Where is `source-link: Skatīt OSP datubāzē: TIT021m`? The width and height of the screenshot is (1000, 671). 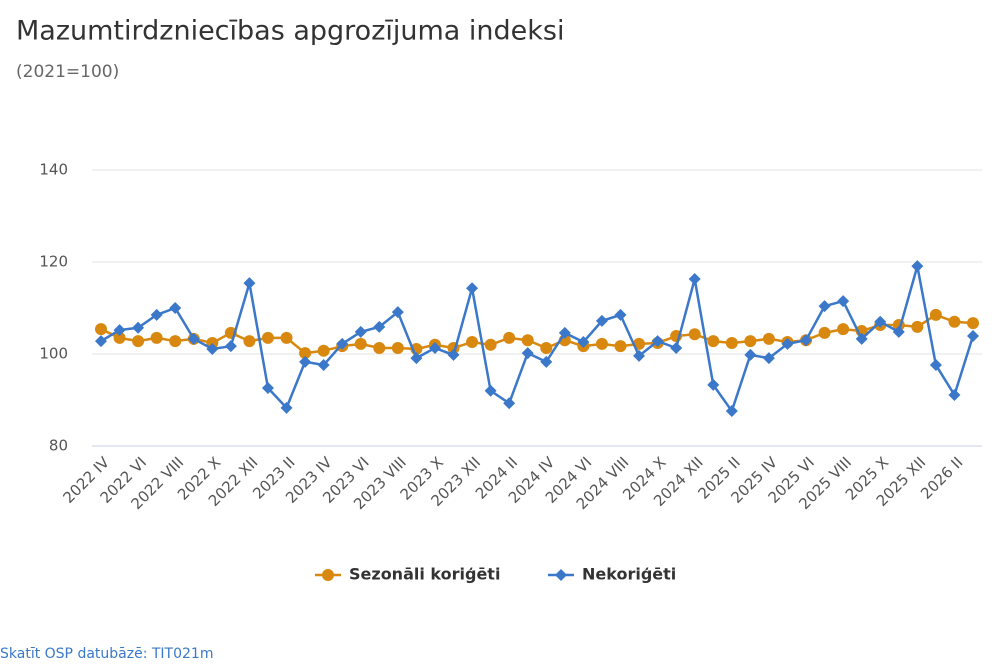
source-link: Skatīt OSP datubāzē: TIT021m is located at coordinates (106, 654).